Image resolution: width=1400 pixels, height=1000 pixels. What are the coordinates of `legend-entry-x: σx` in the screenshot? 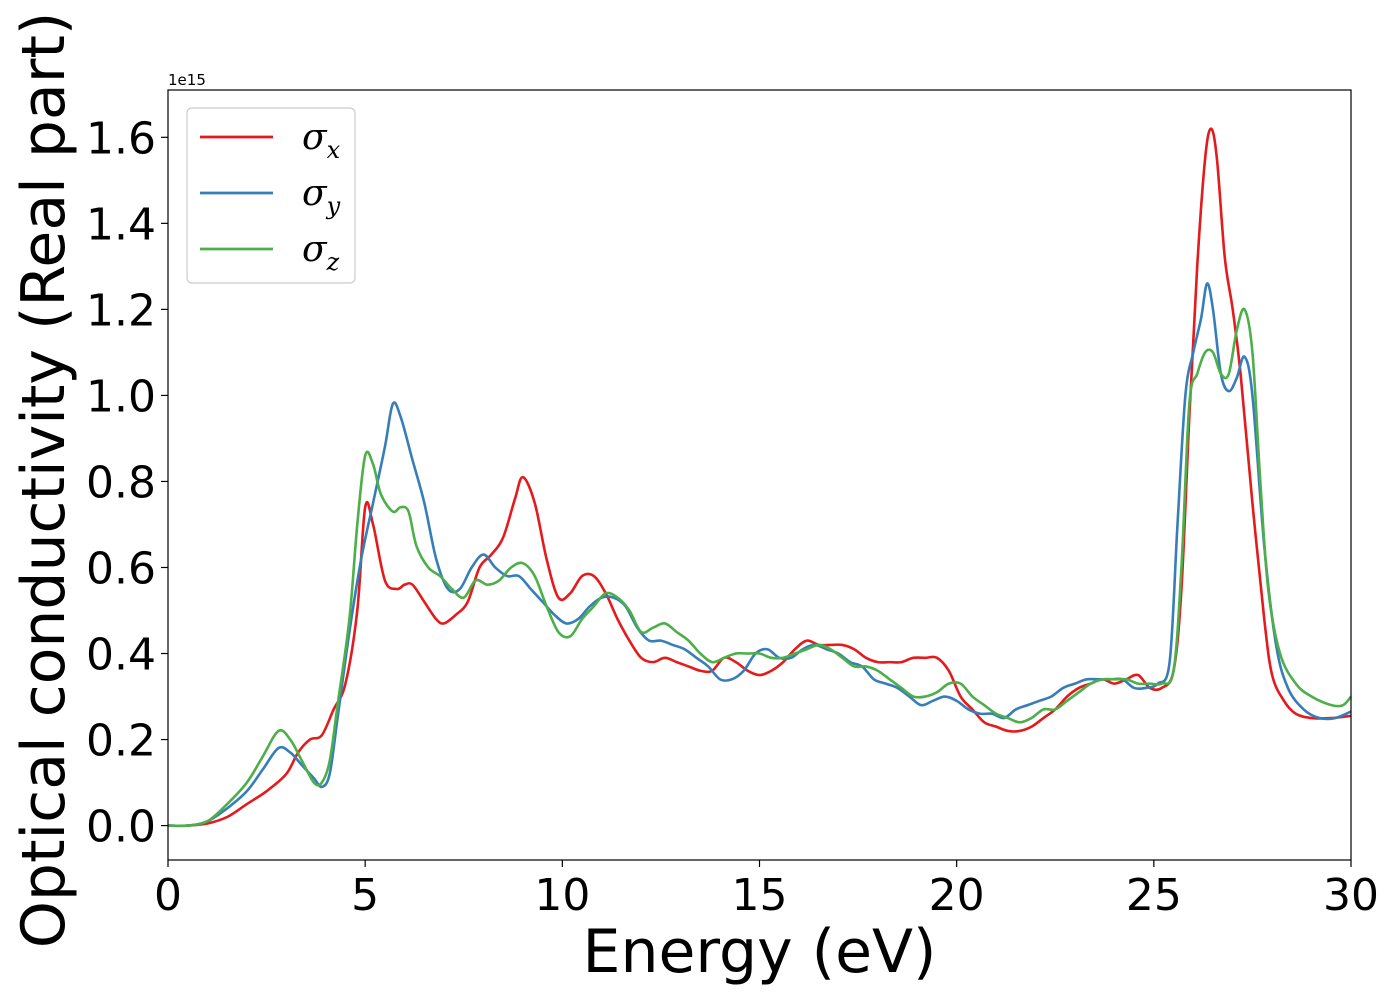 It's located at (270, 140).